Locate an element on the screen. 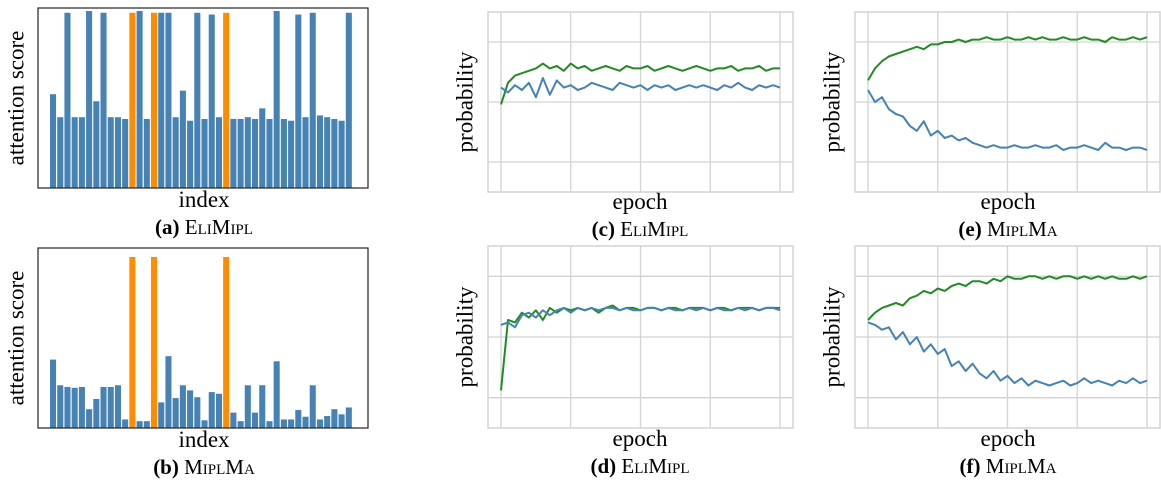  panel-e: probability epoch (e) MiplMa is located at coordinates (990, 126).